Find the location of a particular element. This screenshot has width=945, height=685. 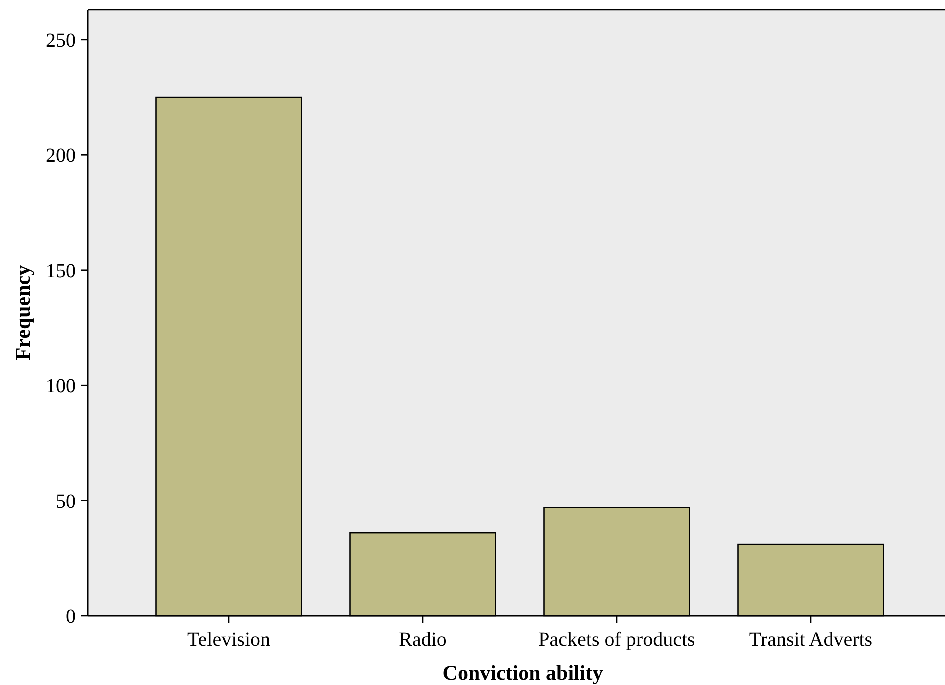

x-tick-label: Packets of products is located at coordinates (617, 640).